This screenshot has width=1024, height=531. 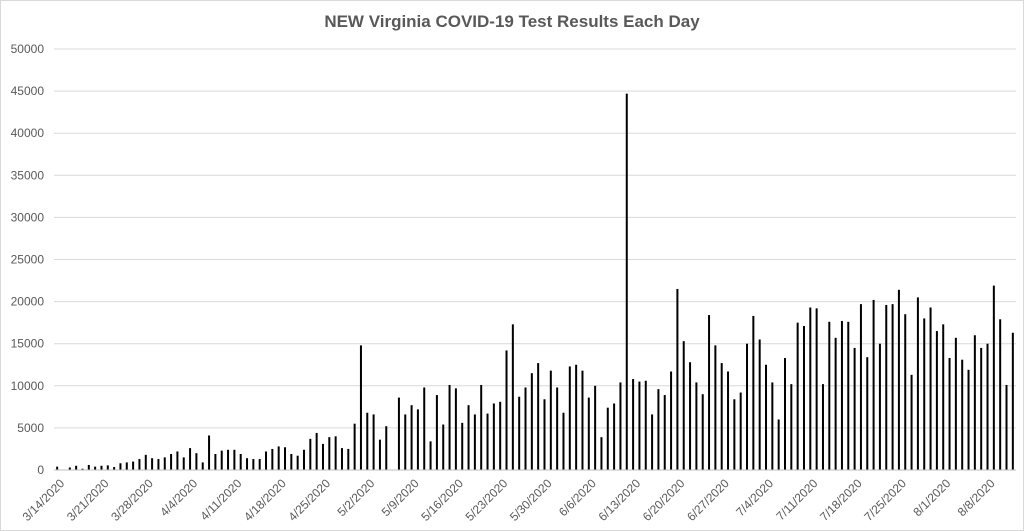 What do you see at coordinates (88, 500) in the screenshot?
I see `x-tick-label: 3/21/2020` at bounding box center [88, 500].